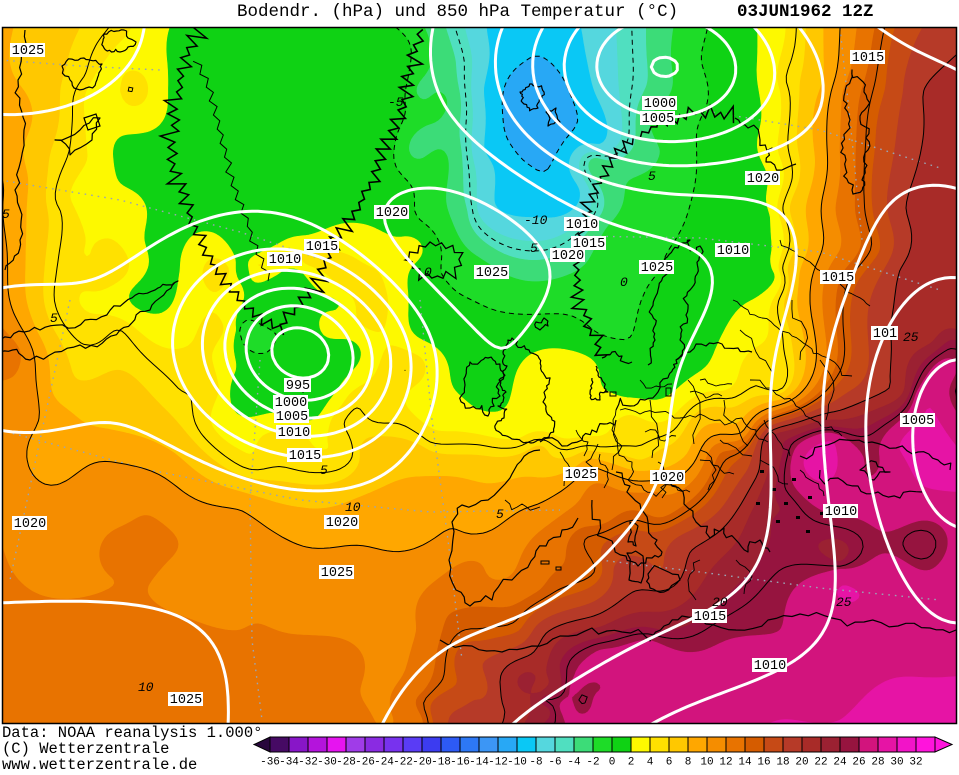 This screenshot has width=959, height=775. What do you see at coordinates (896, 763) in the screenshot?
I see `svg-text: 30` at bounding box center [896, 763].